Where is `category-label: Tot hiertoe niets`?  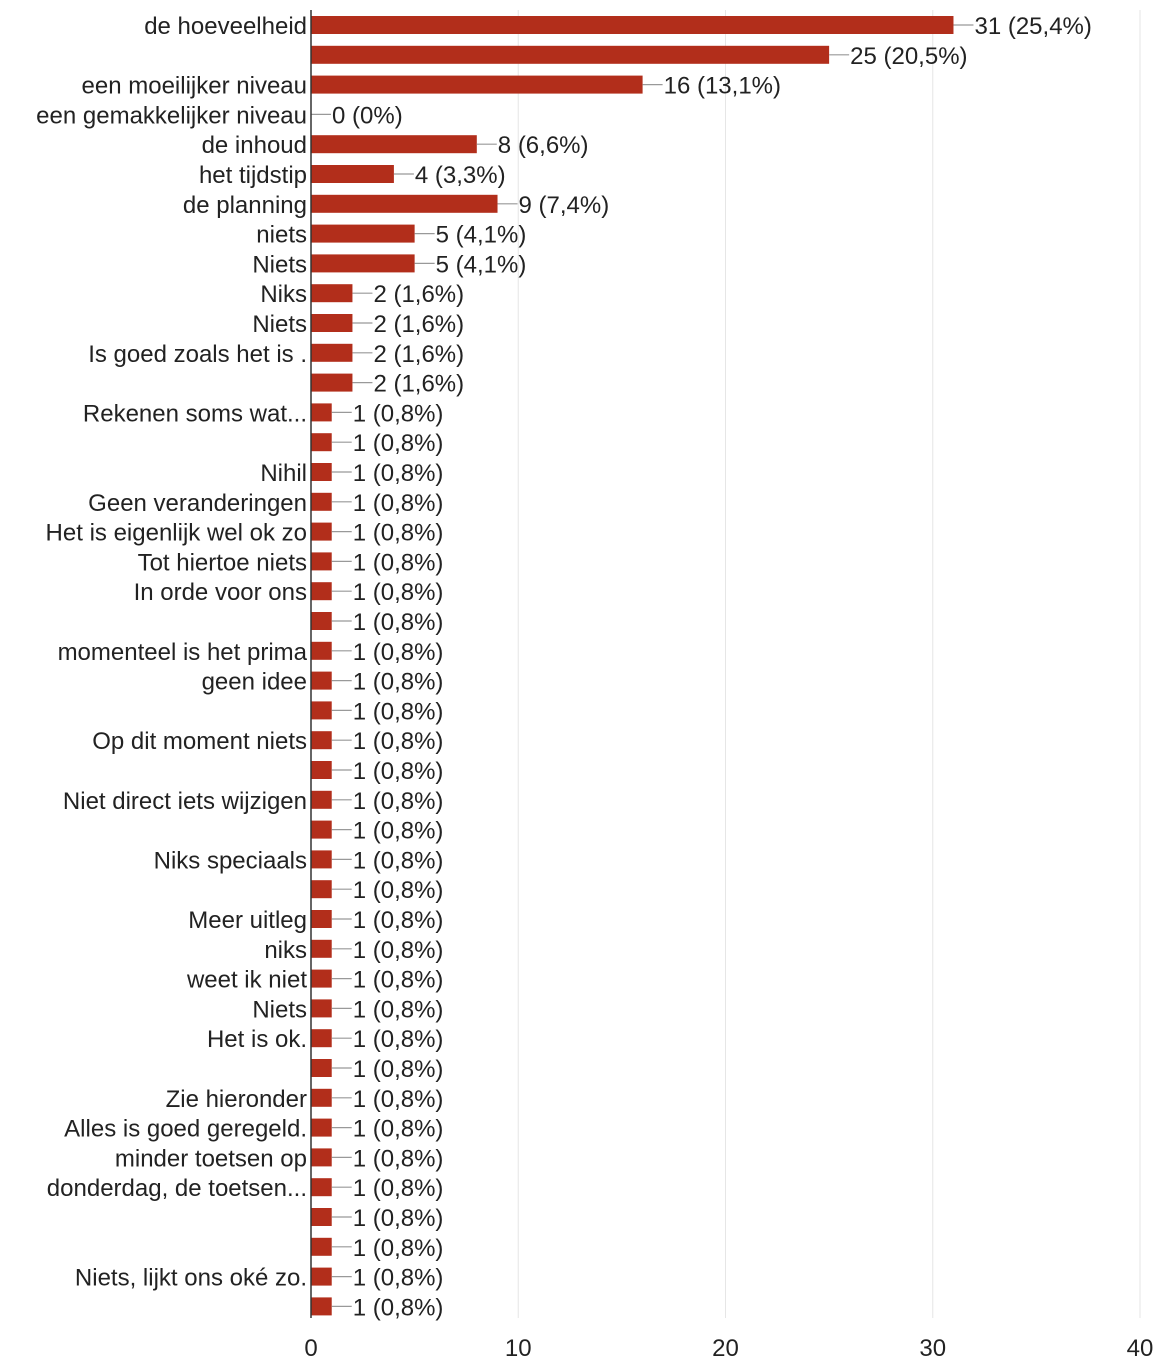 category-label: Tot hiertoe niets is located at coordinates (222, 562).